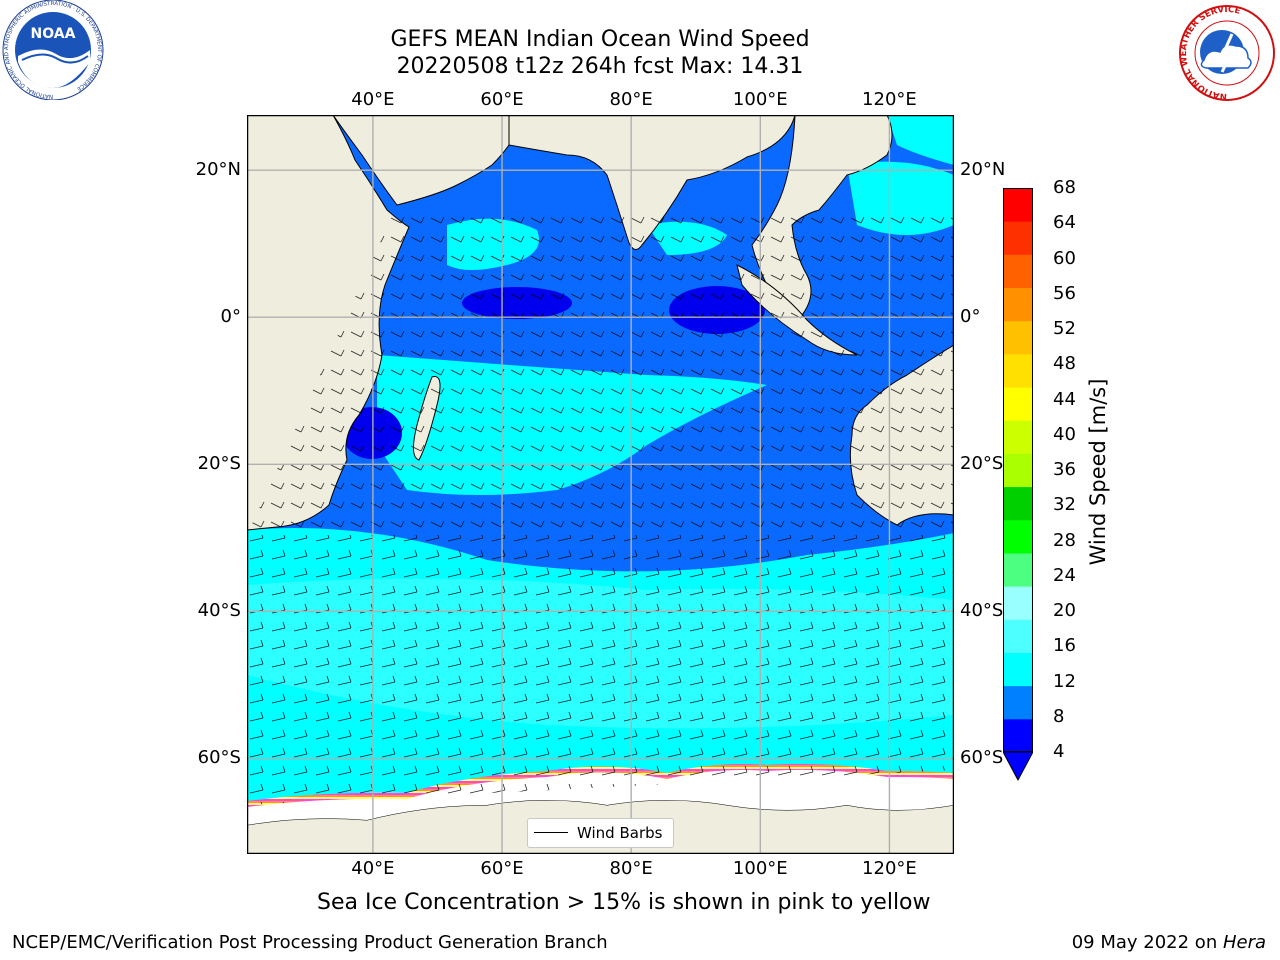 The height and width of the screenshot is (960, 1280). Describe the element at coordinates (1059, 751) in the screenshot. I see `colorbar-tick-label: 4` at that location.